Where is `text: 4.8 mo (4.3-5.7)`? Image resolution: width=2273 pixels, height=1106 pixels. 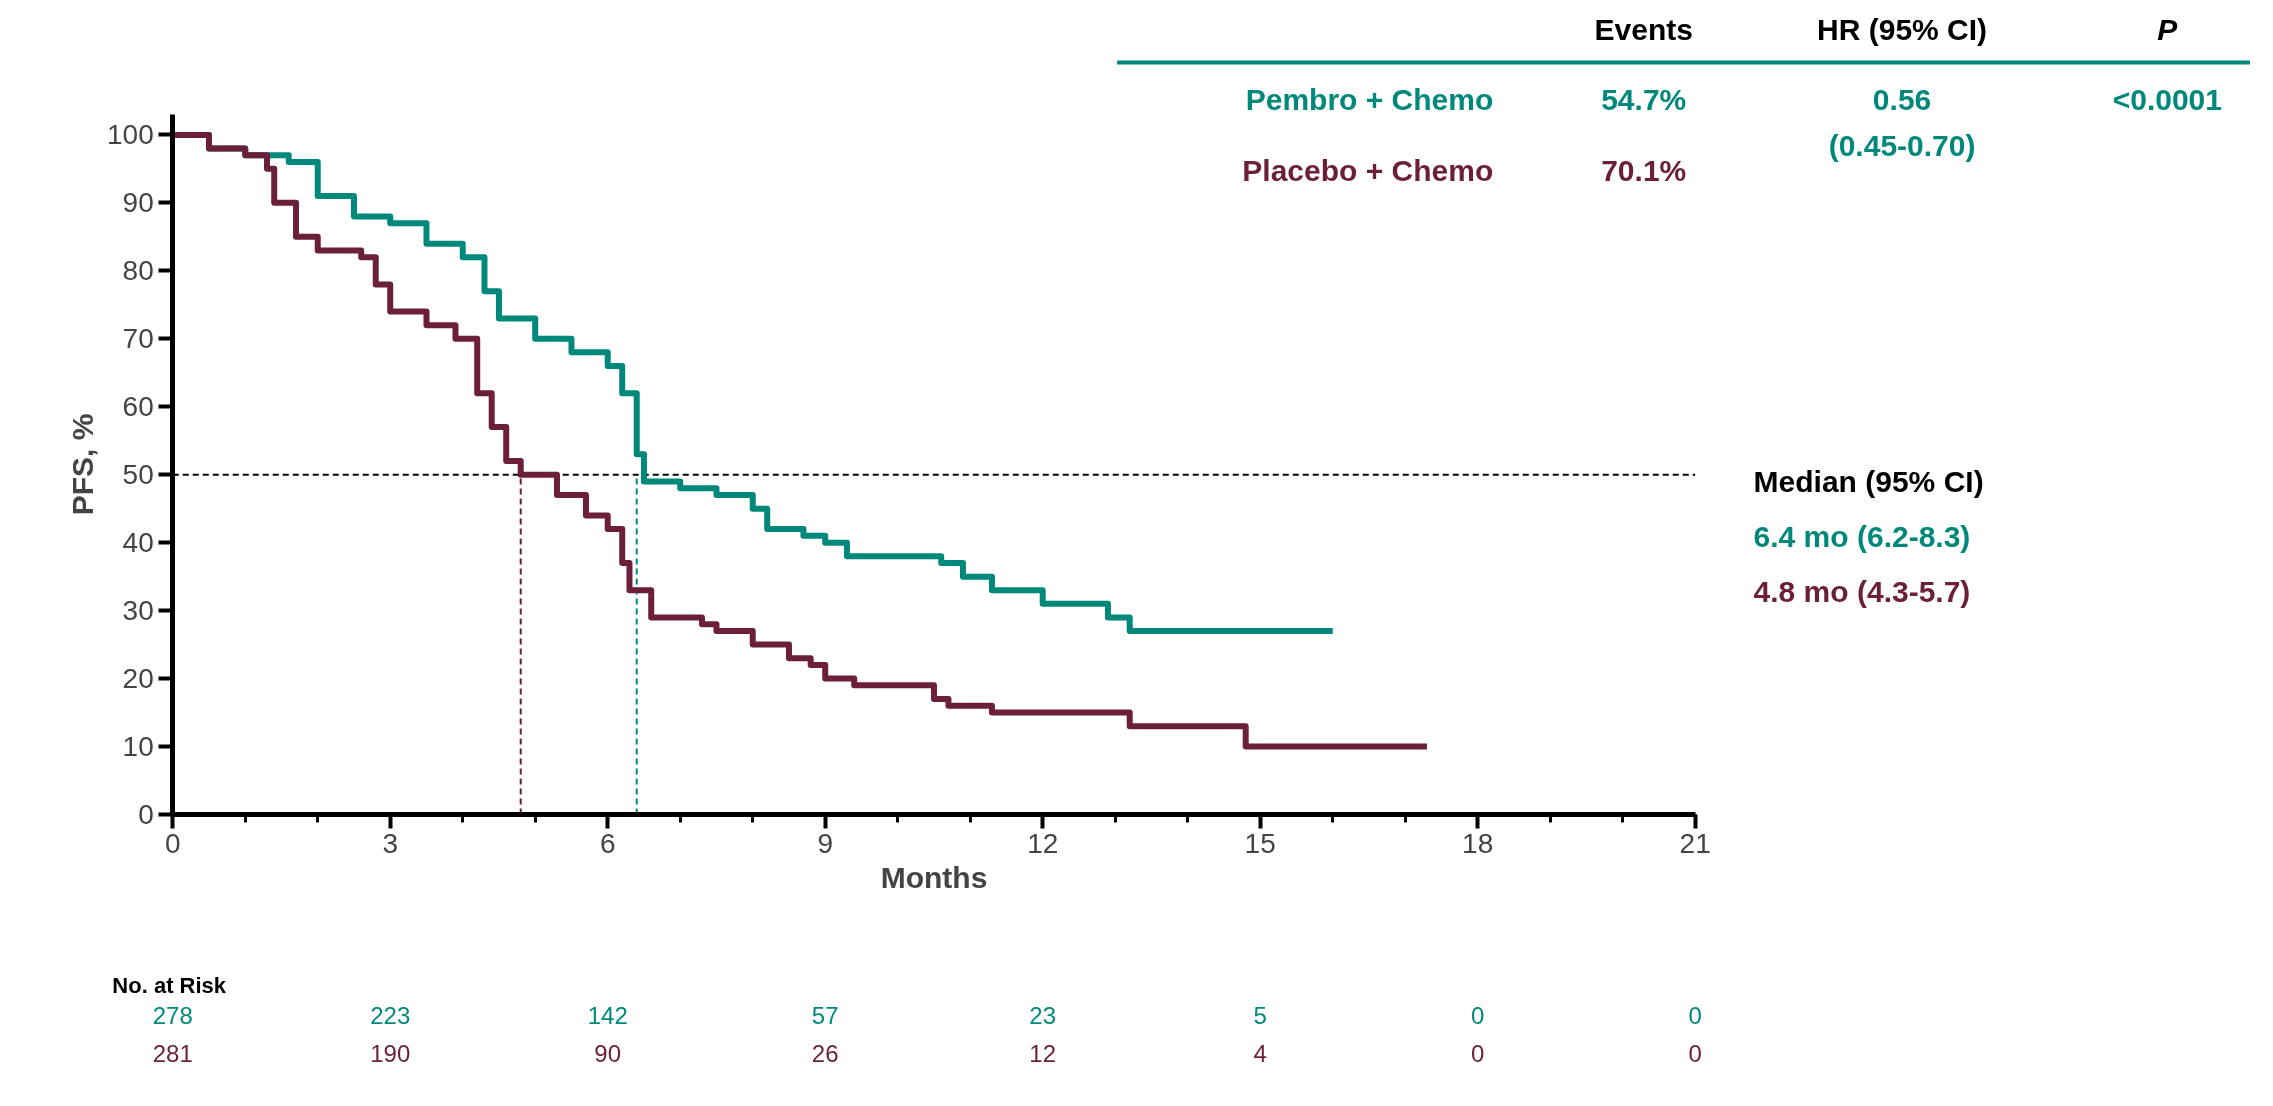 text: 4.8 mo (4.3-5.7) is located at coordinates (1862, 591).